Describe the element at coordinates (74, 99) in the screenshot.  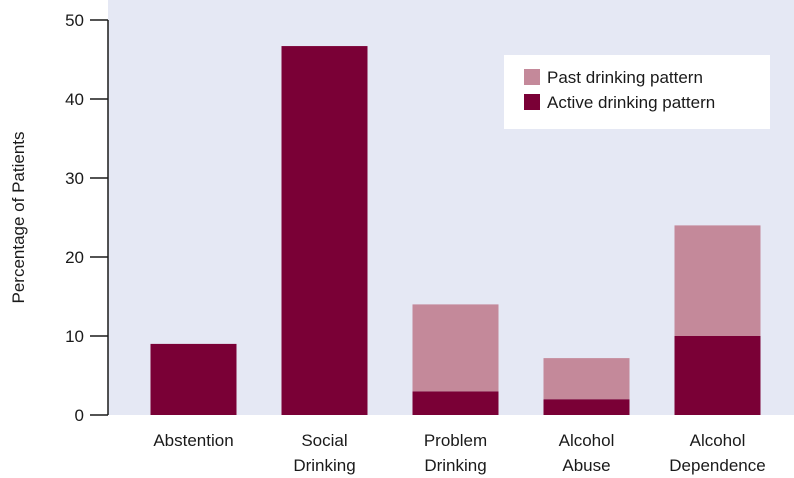
I see `y-tick-label-40: 40` at that location.